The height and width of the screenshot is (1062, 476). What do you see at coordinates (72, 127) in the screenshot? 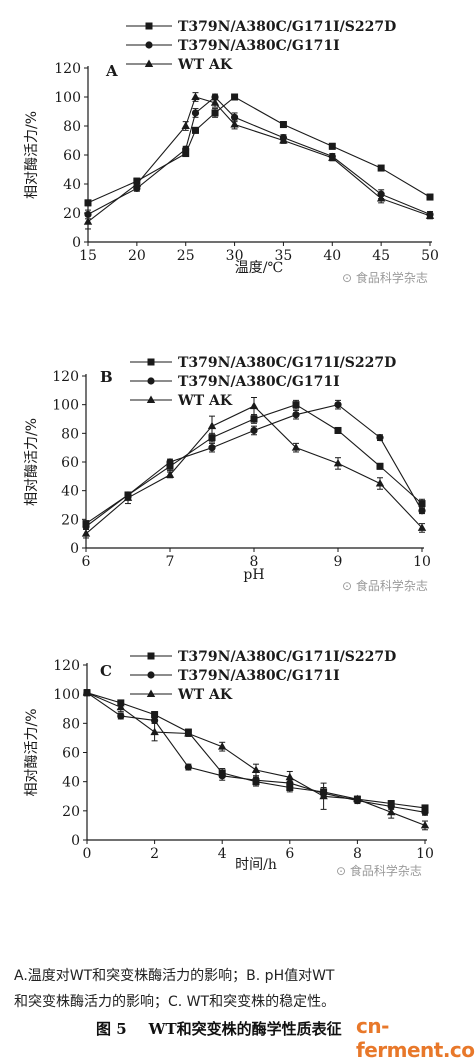
I see `y-tick-label: 80` at bounding box center [72, 127].